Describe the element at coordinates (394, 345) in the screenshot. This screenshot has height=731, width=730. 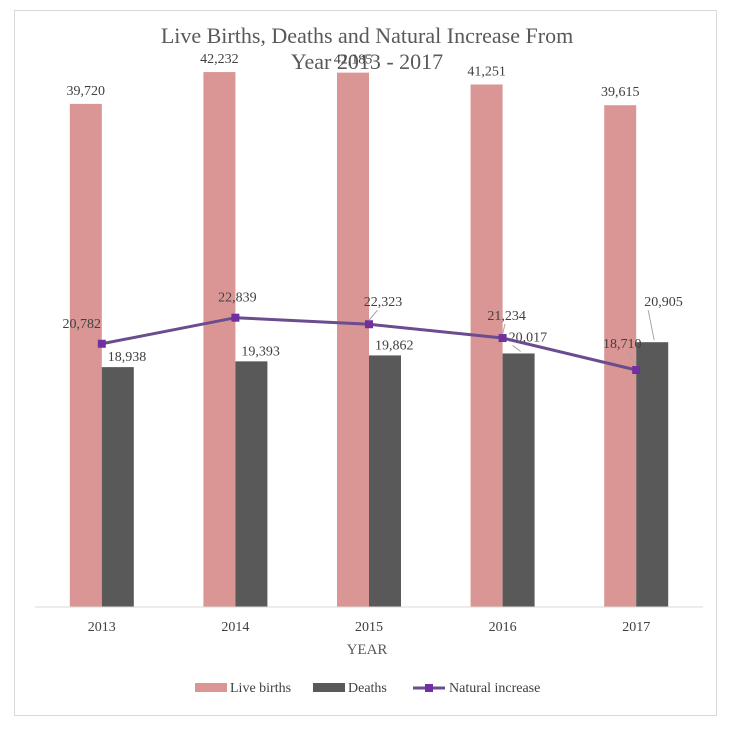
I see `label-deaths-2015: 19,862` at that location.